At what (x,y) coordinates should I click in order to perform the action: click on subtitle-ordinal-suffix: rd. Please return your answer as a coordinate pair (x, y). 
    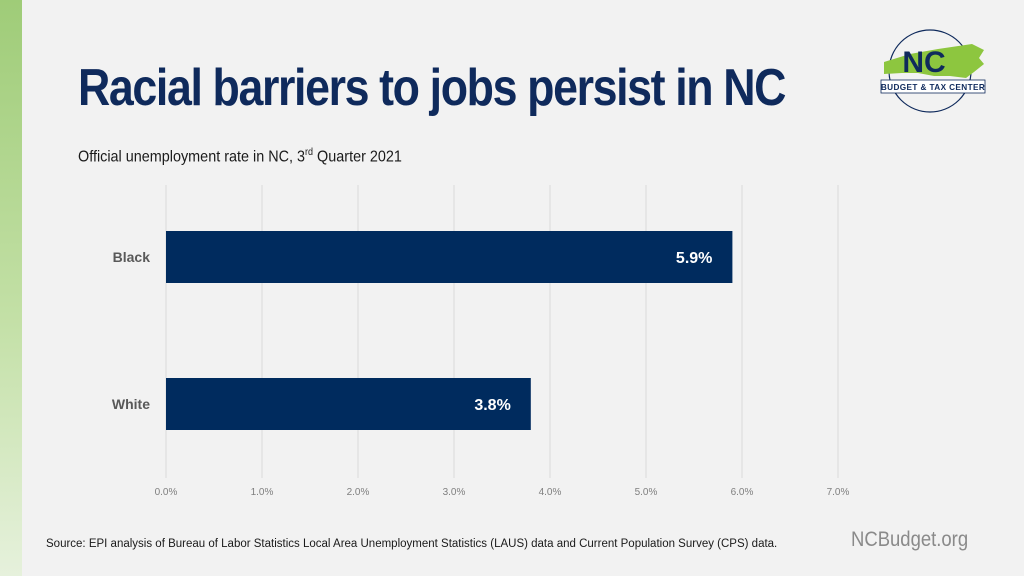
    Looking at the image, I should click on (309, 152).